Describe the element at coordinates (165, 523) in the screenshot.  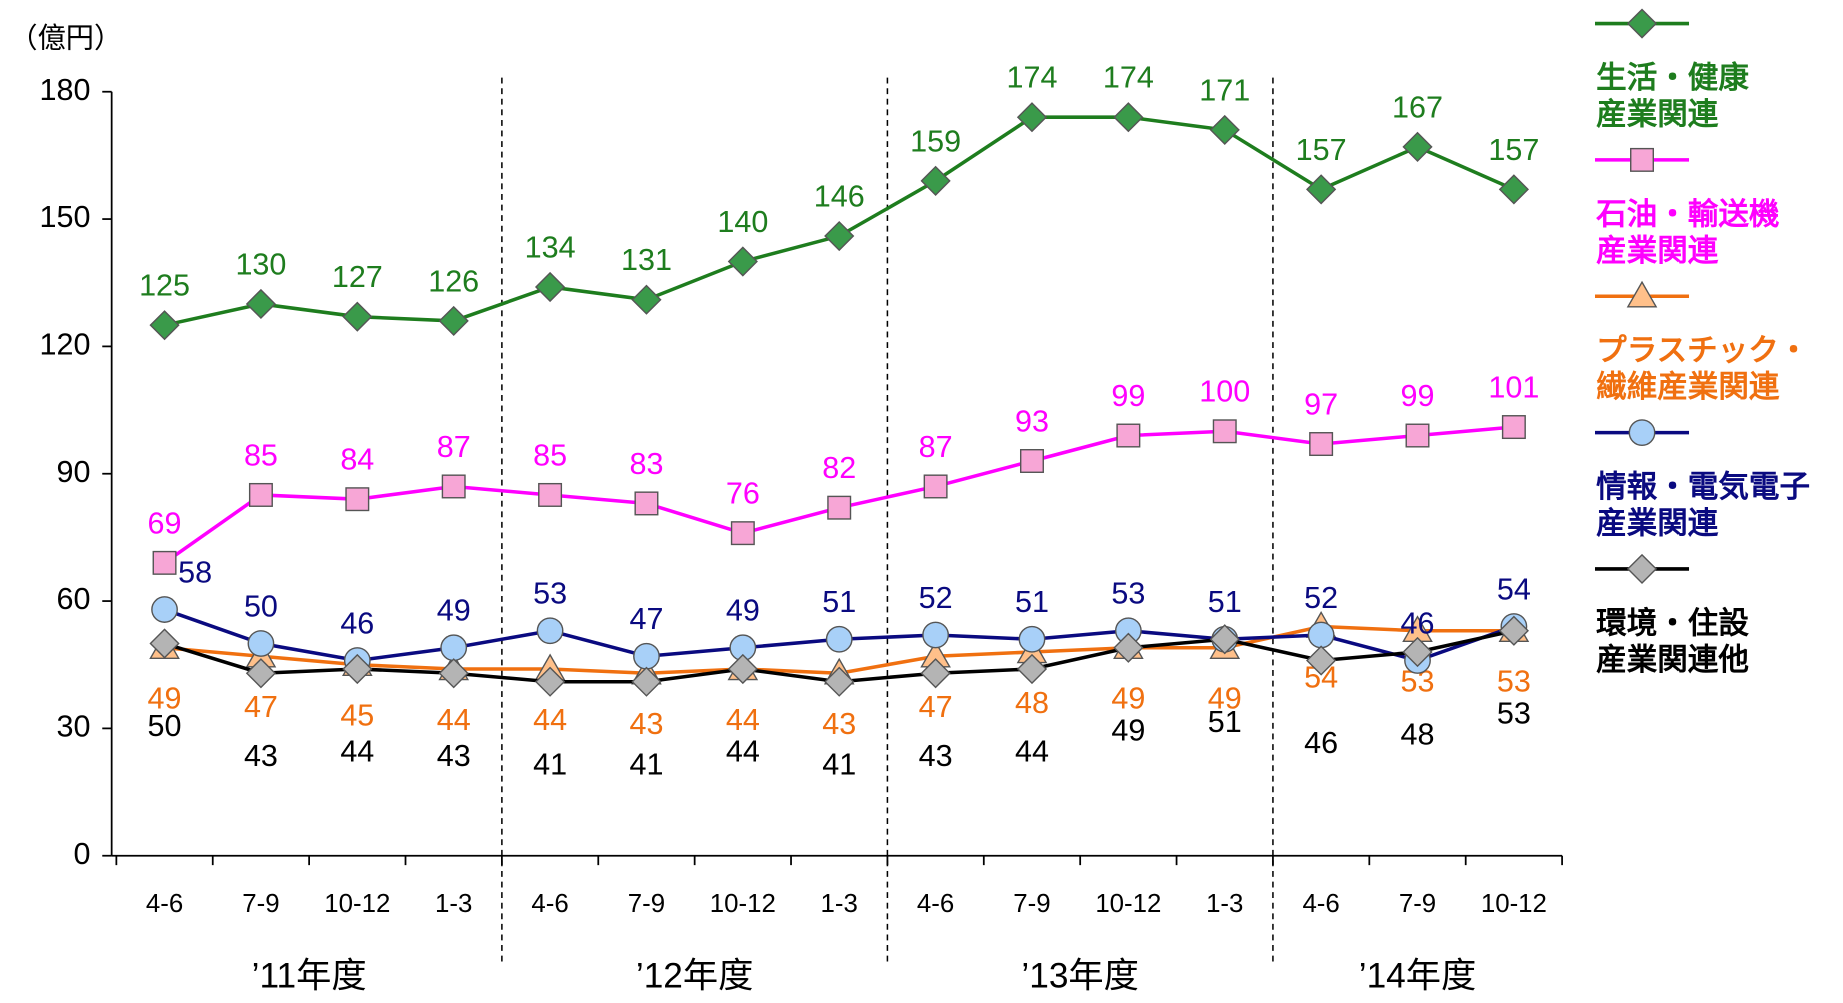
I see `data-label: 69` at that location.